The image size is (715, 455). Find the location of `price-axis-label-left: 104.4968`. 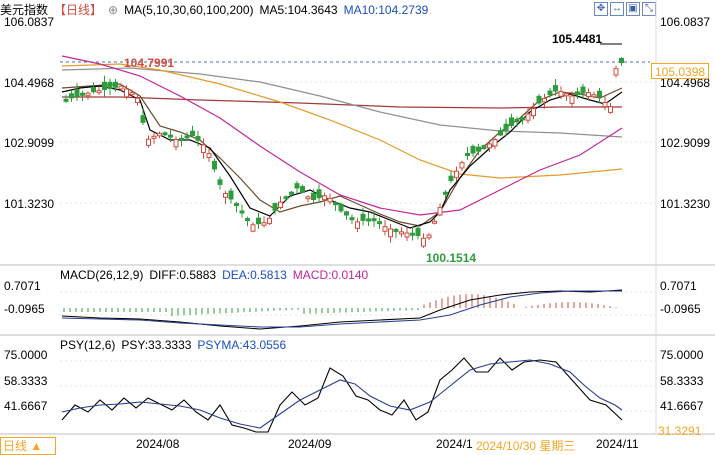

price-axis-label-left: 104.4968 is located at coordinates (29, 83).